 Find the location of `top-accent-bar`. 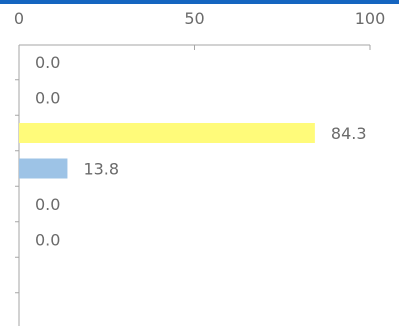

top-accent-bar is located at coordinates (199, 2).